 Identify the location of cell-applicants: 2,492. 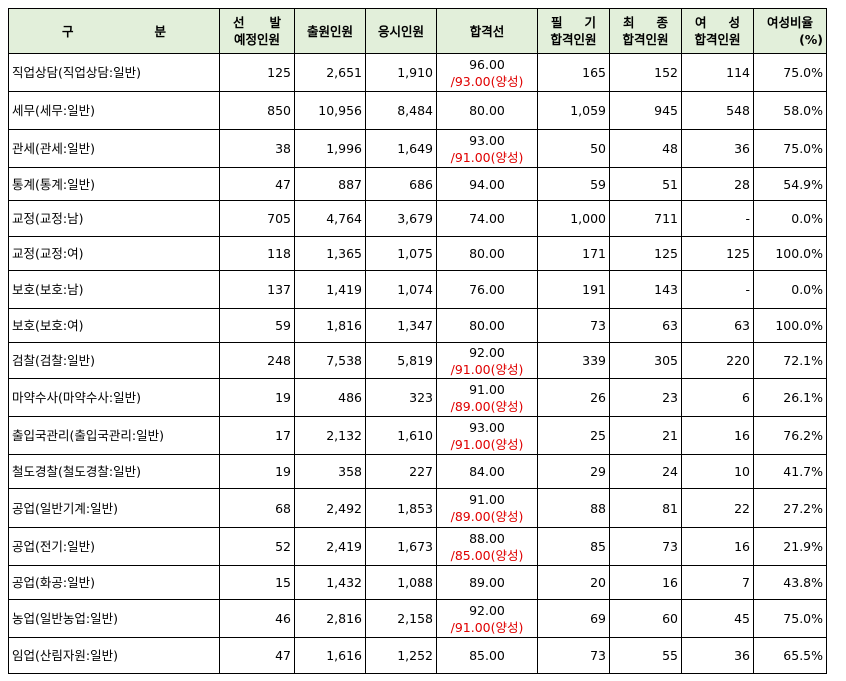
(330, 508).